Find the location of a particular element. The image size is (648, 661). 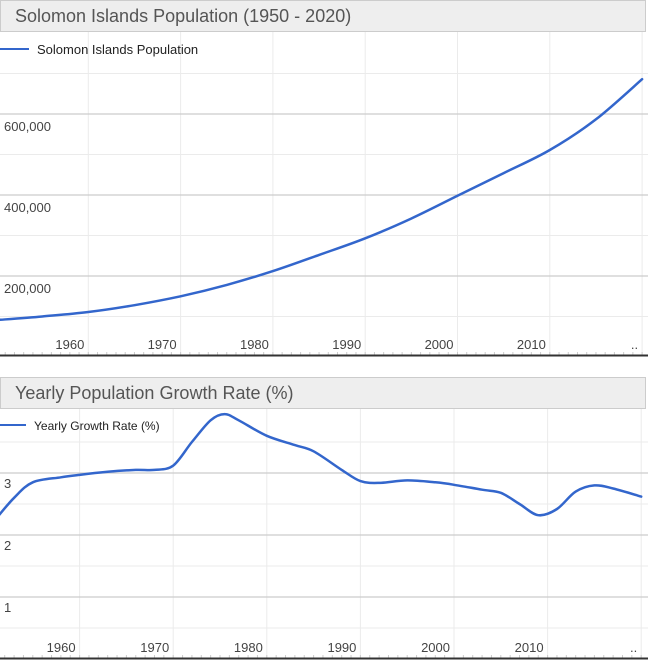

y-tick-label: 1 is located at coordinates (7, 607).